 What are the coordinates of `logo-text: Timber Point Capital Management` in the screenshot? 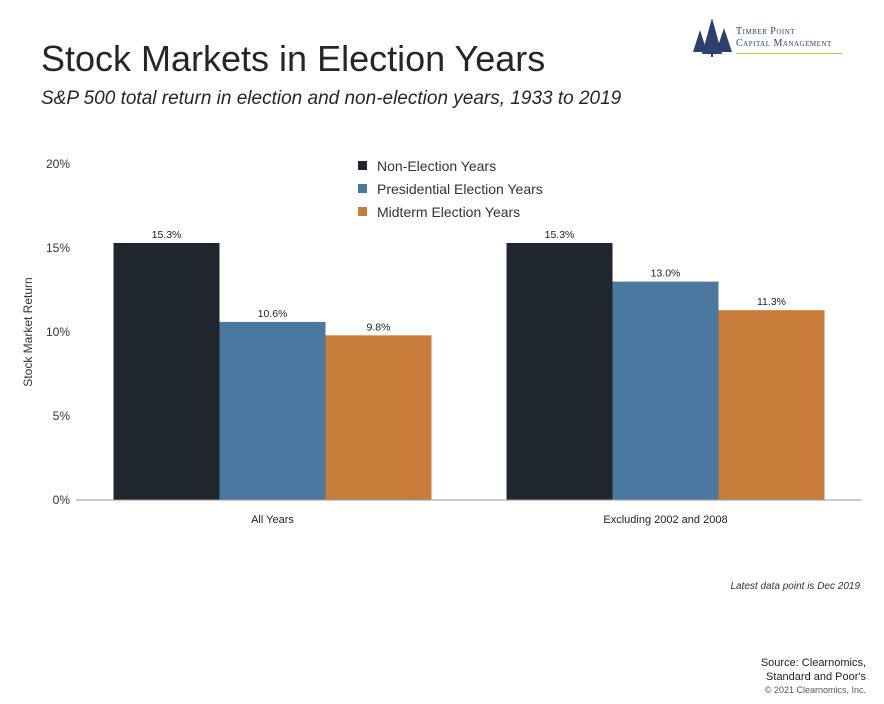 It's located at (784, 38).